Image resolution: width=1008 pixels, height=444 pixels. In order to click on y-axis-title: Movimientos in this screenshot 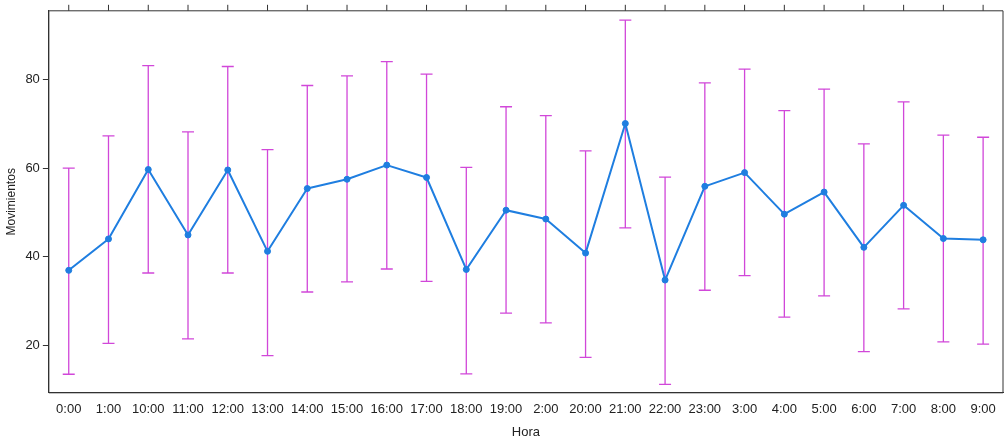, I will do `click(10, 202)`.